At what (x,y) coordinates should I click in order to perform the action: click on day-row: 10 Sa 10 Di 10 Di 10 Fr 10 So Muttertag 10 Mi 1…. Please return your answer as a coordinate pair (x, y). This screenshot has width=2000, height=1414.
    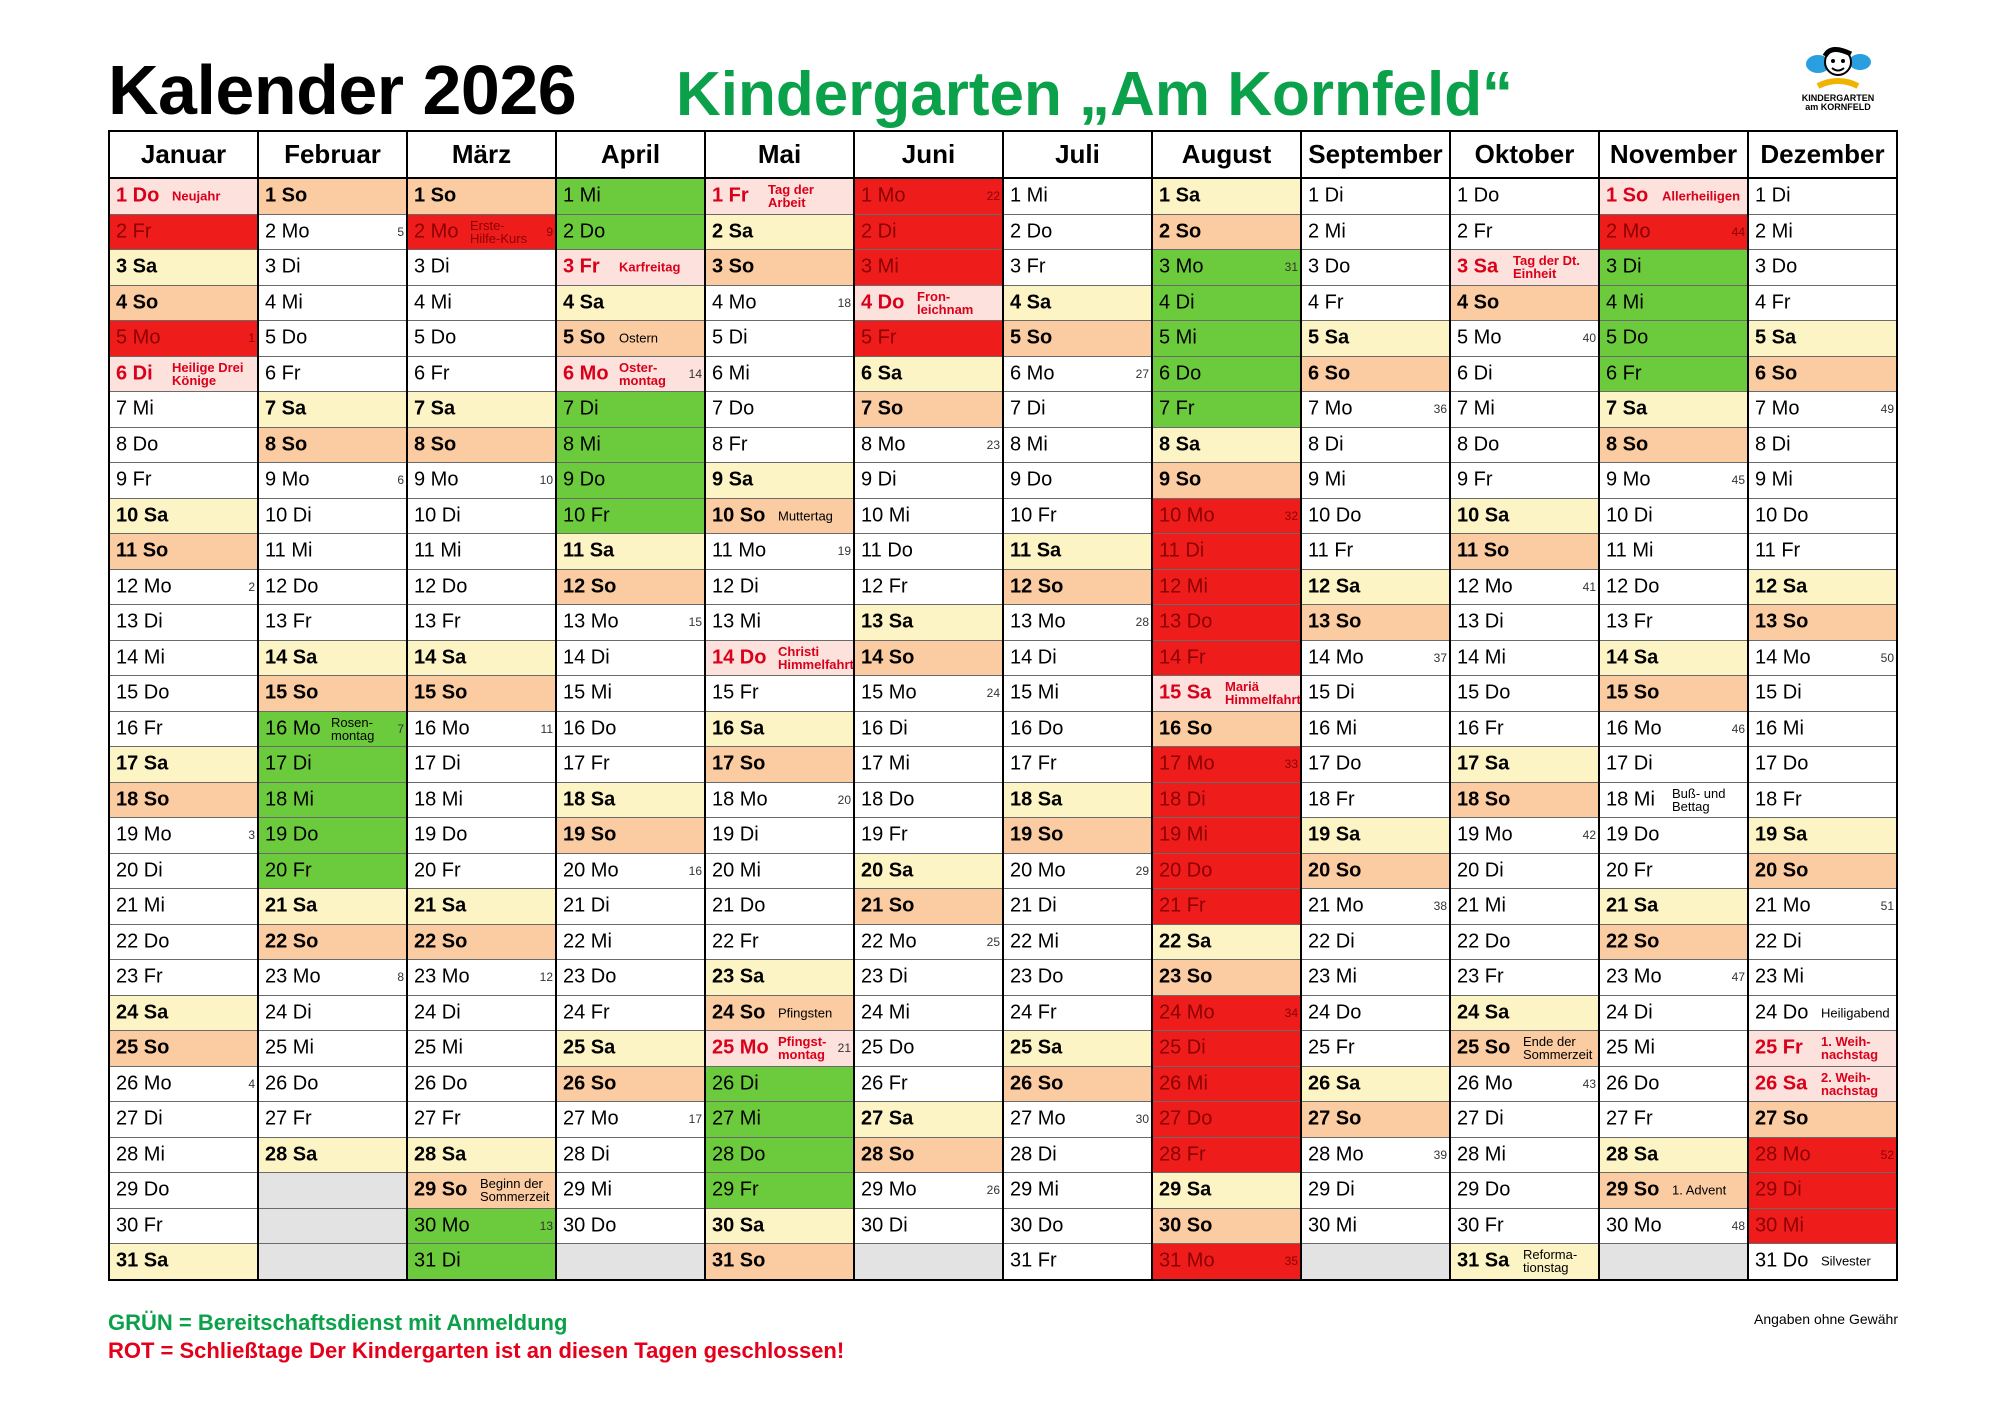
    Looking at the image, I should click on (1003, 515).